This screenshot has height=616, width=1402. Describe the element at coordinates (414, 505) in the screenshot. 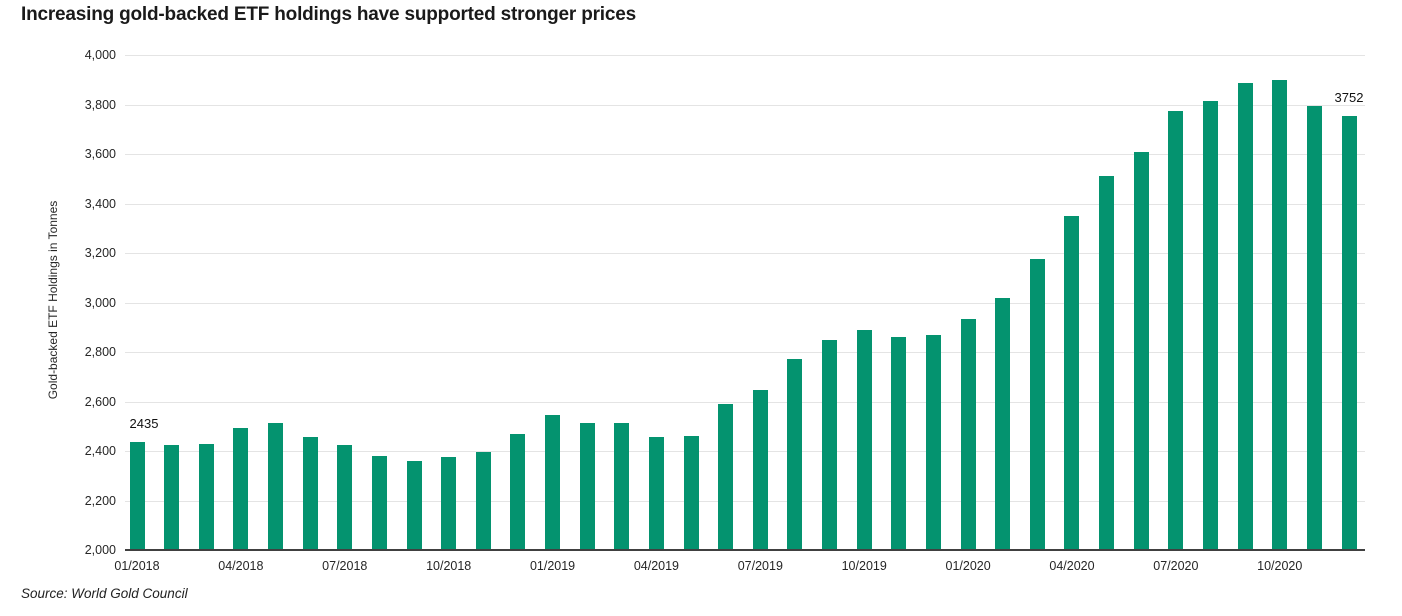

I see `chart-bar-09-2018` at that location.